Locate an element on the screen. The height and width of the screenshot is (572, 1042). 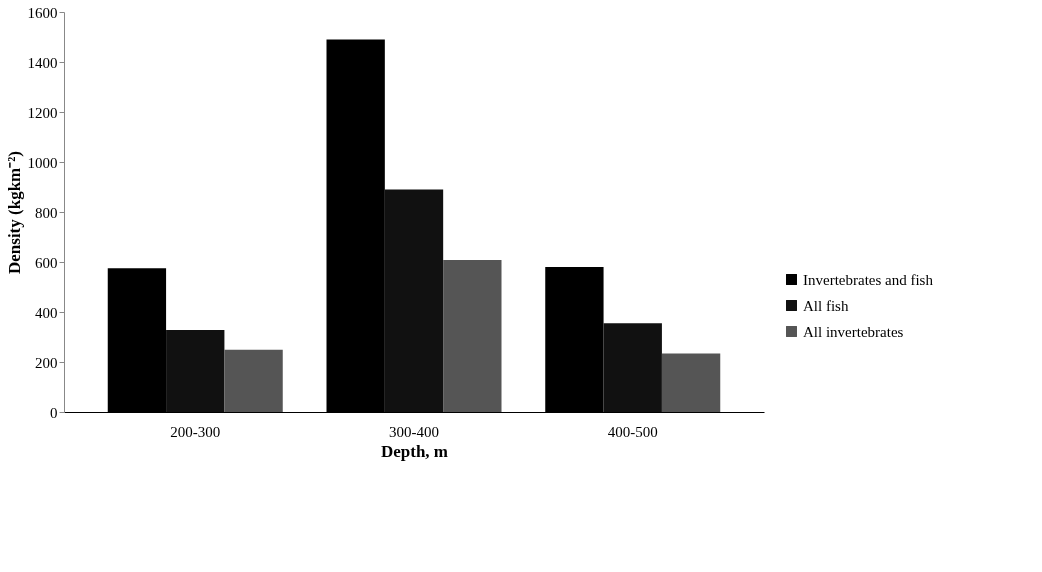
y-tick-label: 600 is located at coordinates (46, 262).